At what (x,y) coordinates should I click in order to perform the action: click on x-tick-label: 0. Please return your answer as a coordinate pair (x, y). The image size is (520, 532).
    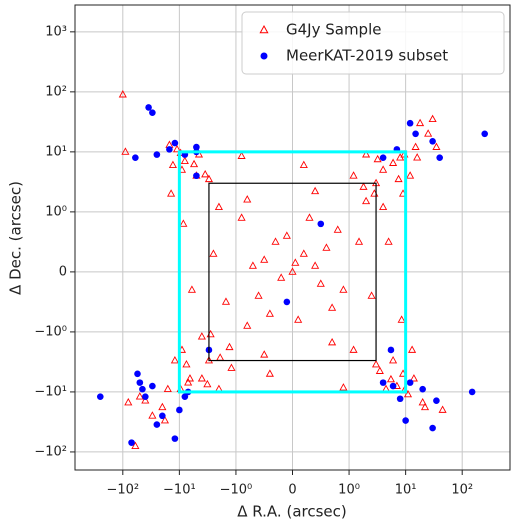
    Looking at the image, I should click on (292, 490).